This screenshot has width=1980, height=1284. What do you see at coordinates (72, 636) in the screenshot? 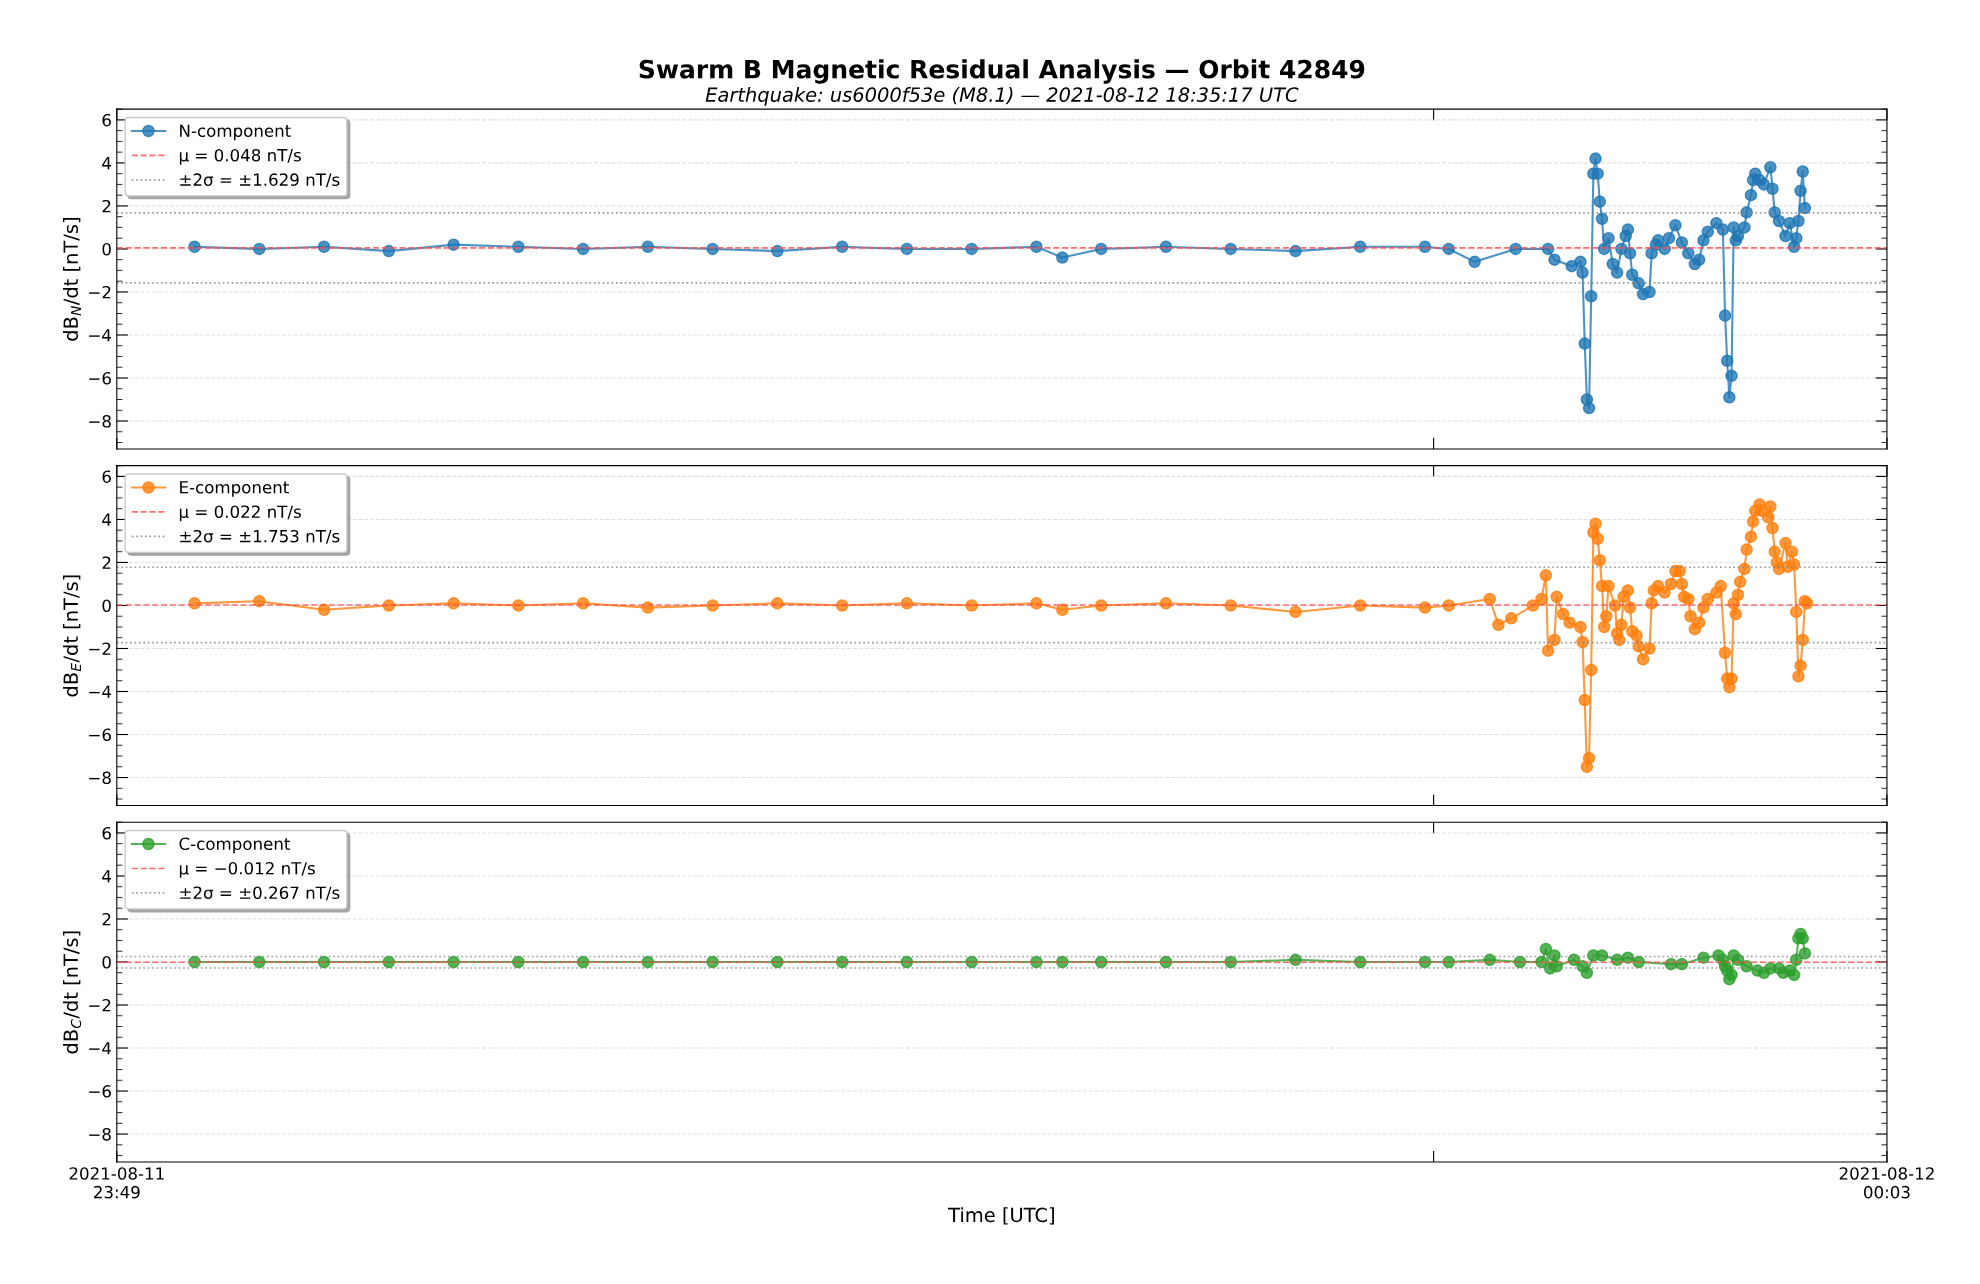
I see `y-axis-title: dB$_{E}$/dt [nT/s]` at bounding box center [72, 636].